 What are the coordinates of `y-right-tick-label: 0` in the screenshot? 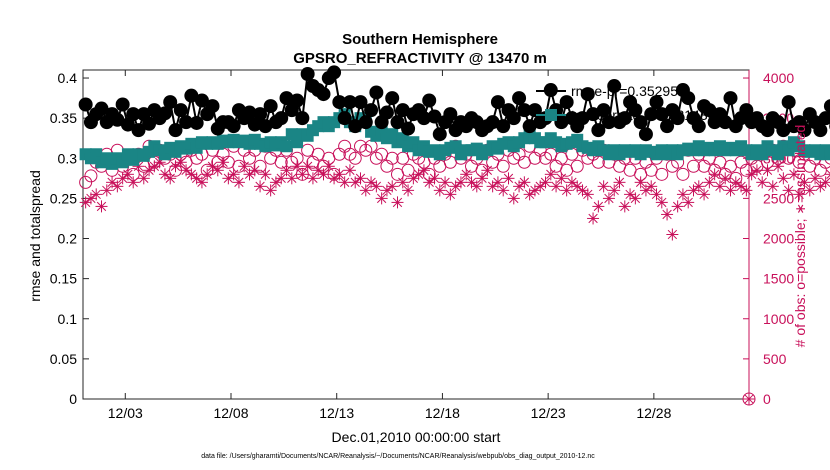 It's located at (767, 399).